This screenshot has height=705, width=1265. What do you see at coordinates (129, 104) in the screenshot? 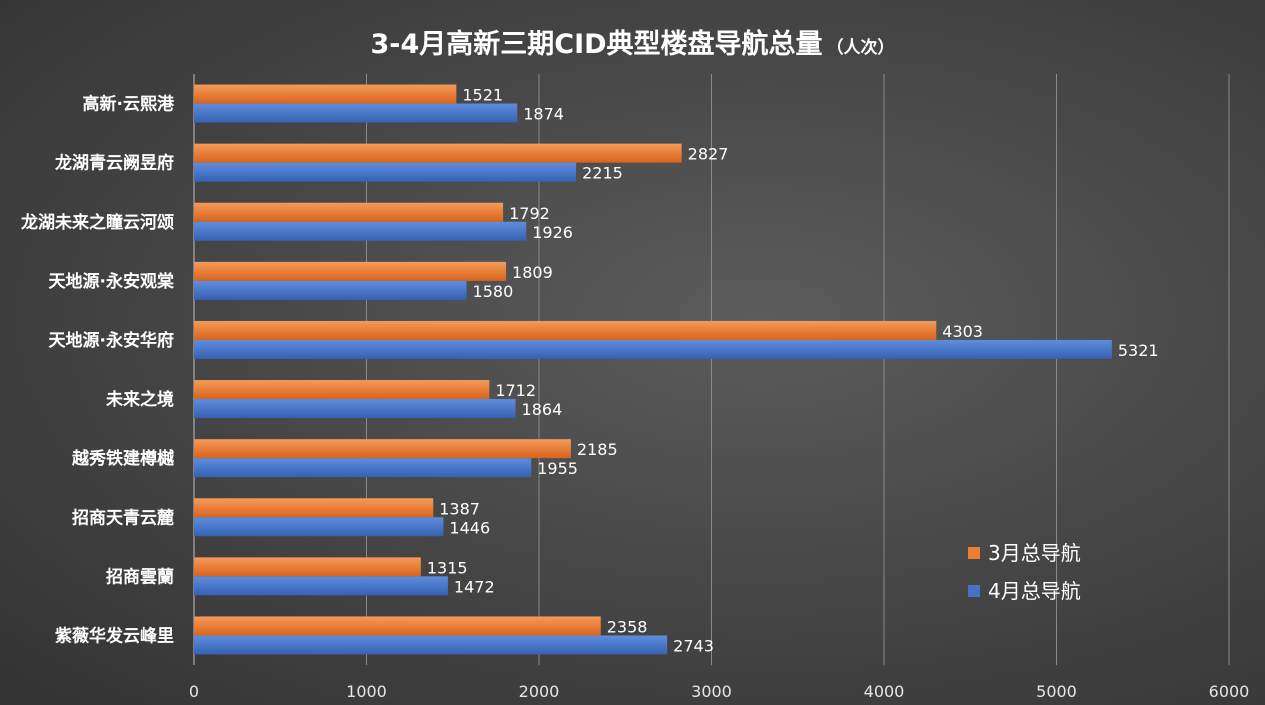
I see `category-label: 高新·云熙港` at bounding box center [129, 104].